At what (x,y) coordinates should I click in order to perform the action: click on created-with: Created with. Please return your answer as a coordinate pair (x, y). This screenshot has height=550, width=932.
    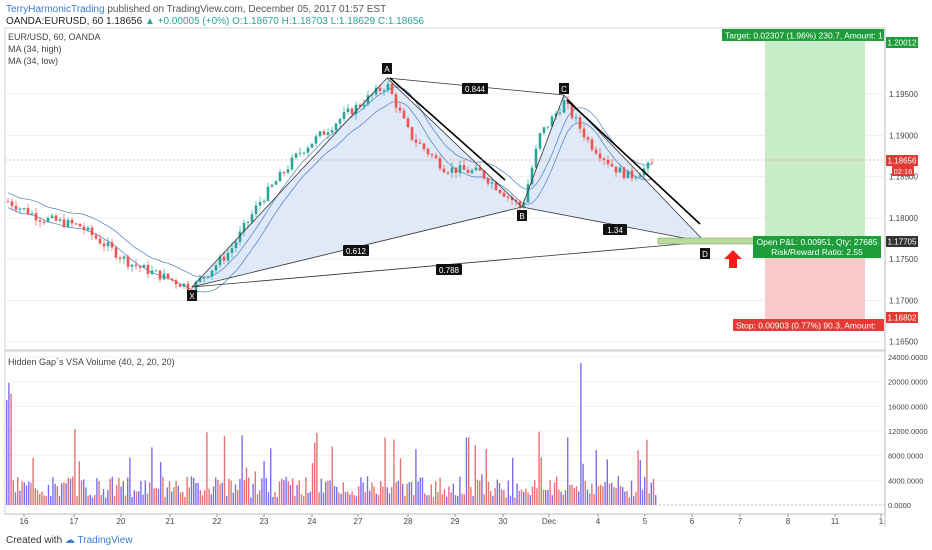
    Looking at the image, I should click on (34, 540).